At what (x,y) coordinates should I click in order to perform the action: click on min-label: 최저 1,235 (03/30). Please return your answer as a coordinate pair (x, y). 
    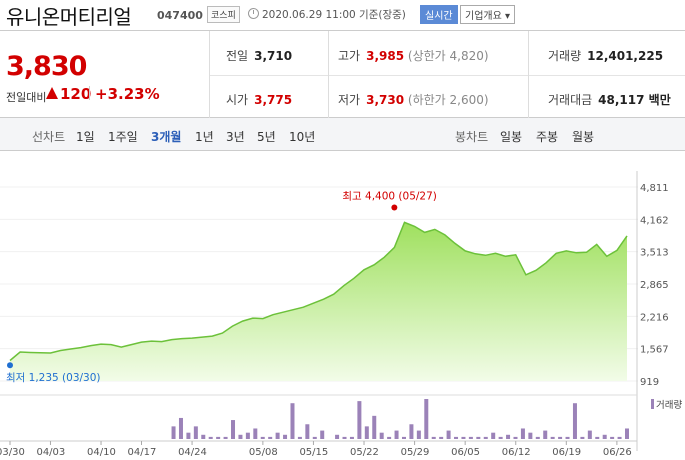
    Looking at the image, I should click on (53, 378).